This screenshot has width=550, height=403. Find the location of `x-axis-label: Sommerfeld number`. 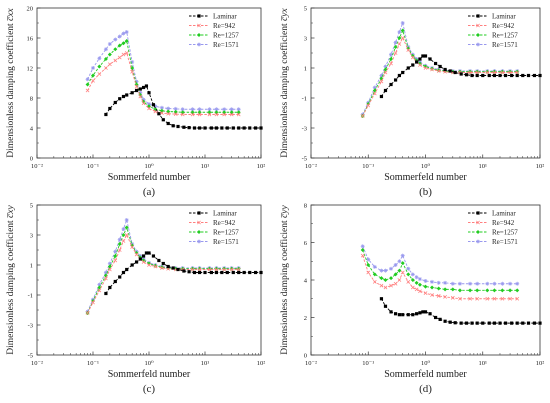

x-axis-label: Sommerfeld number is located at coordinates (425, 374).